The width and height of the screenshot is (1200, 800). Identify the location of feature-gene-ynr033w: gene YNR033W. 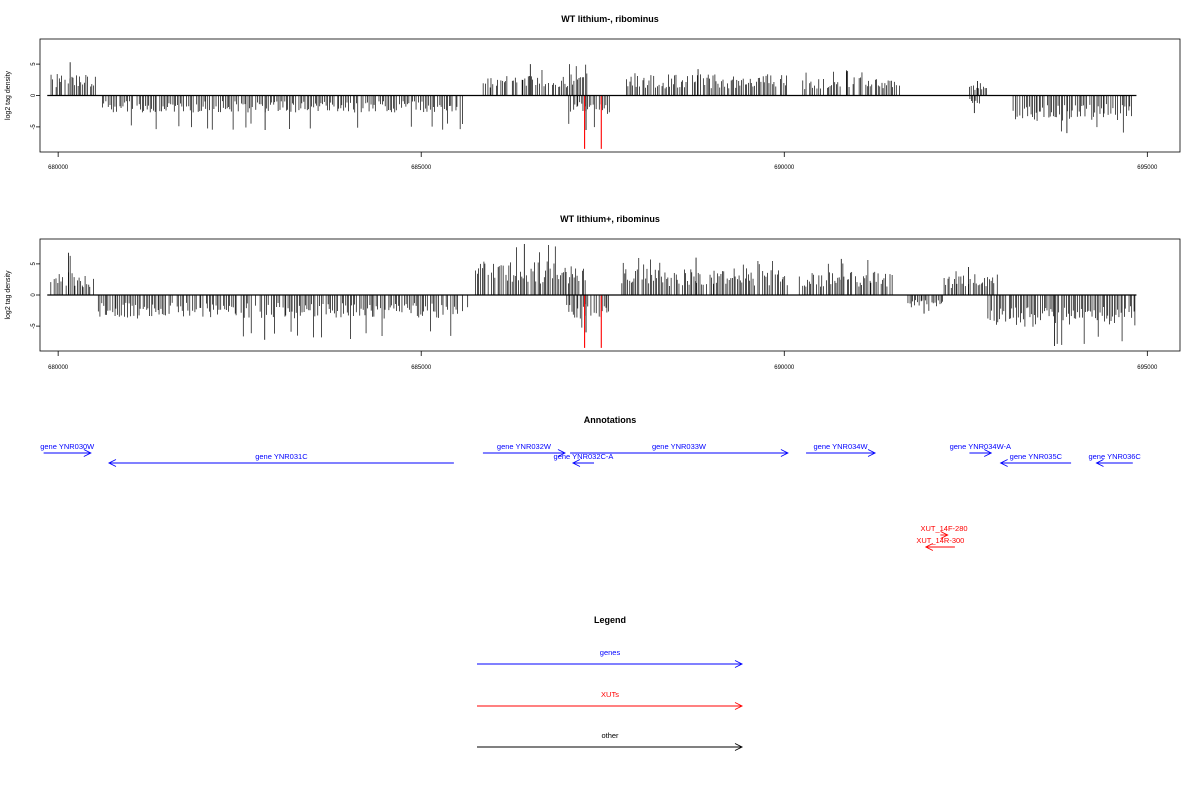
(679, 449).